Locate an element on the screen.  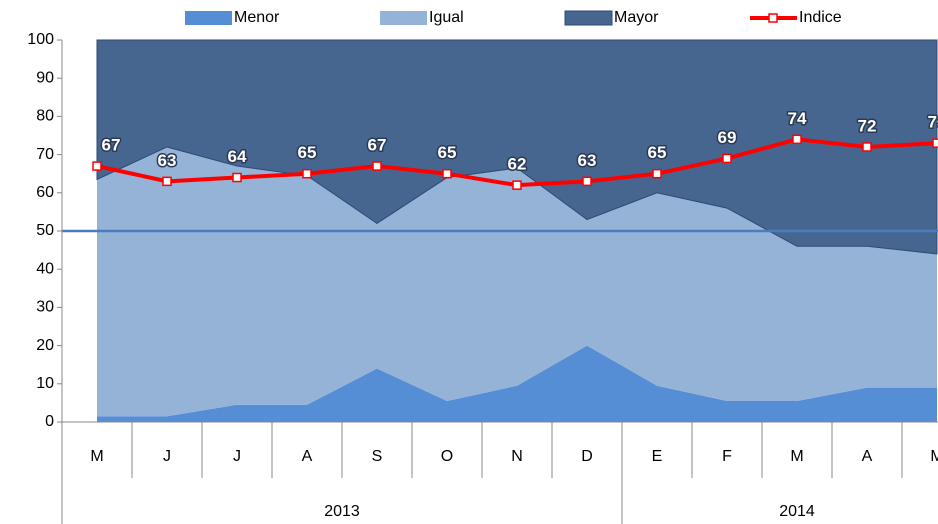
y-tick-label: 40 is located at coordinates (45, 268).